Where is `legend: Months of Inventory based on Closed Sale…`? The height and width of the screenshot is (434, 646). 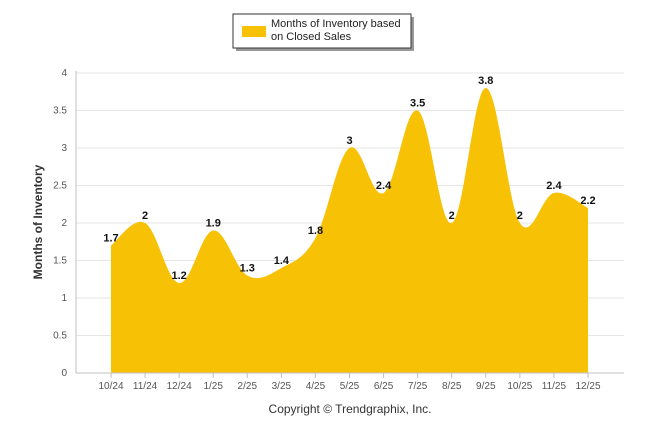 legend: Months of Inventory based on Closed Sale… is located at coordinates (323, 32).